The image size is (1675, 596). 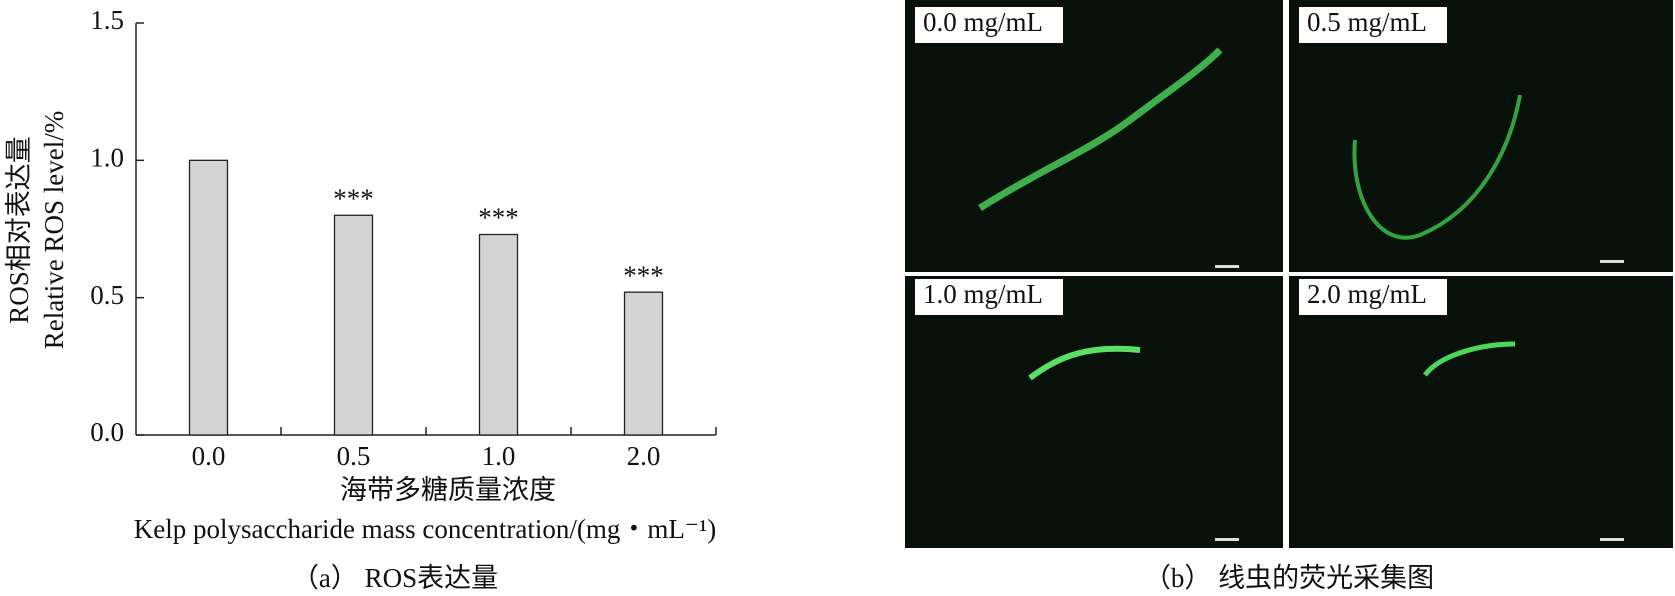 What do you see at coordinates (395, 578) in the screenshot?
I see `caption: （a） ROS表达量` at bounding box center [395, 578].